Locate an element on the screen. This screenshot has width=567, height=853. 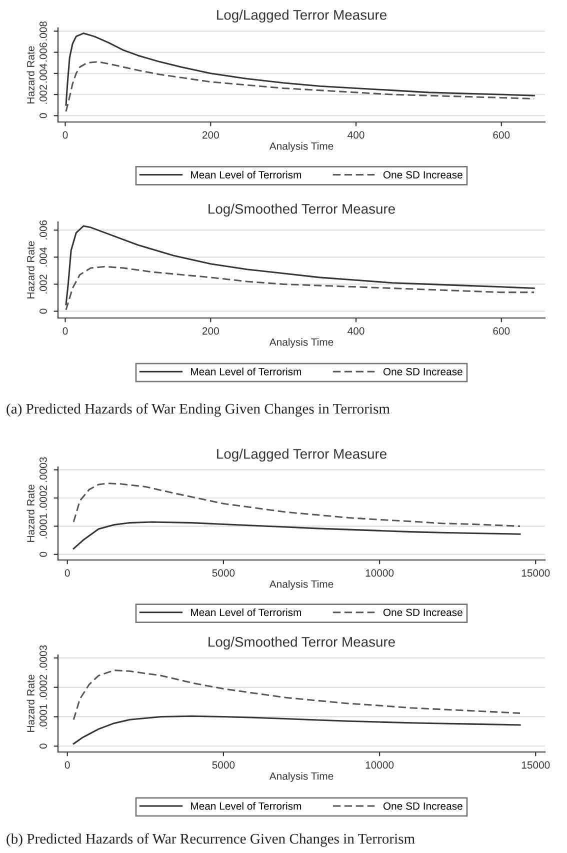
y-tick-label: .008 is located at coordinates (43, 30).